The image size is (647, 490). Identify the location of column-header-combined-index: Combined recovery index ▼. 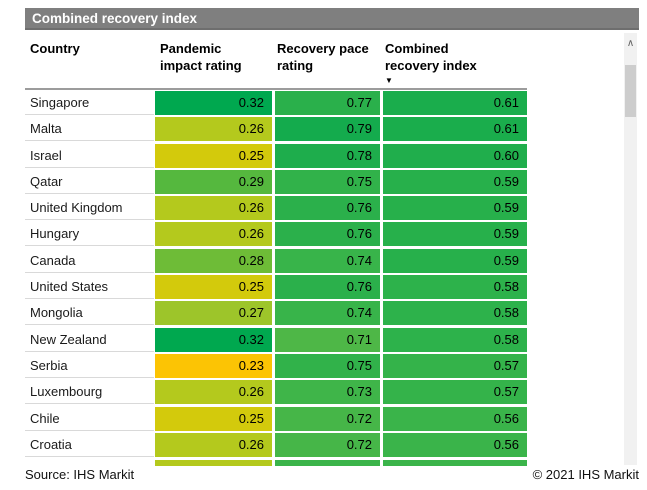
(442, 62).